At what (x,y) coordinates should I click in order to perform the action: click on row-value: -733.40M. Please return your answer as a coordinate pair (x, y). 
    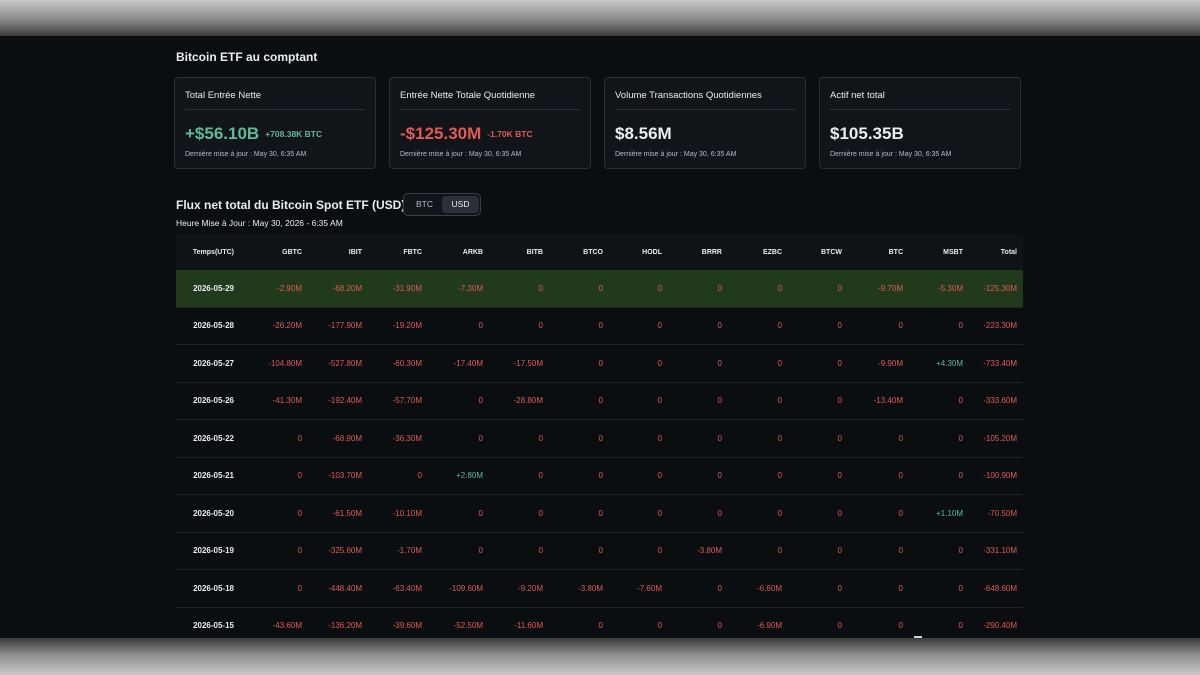
    Looking at the image, I should click on (1000, 363).